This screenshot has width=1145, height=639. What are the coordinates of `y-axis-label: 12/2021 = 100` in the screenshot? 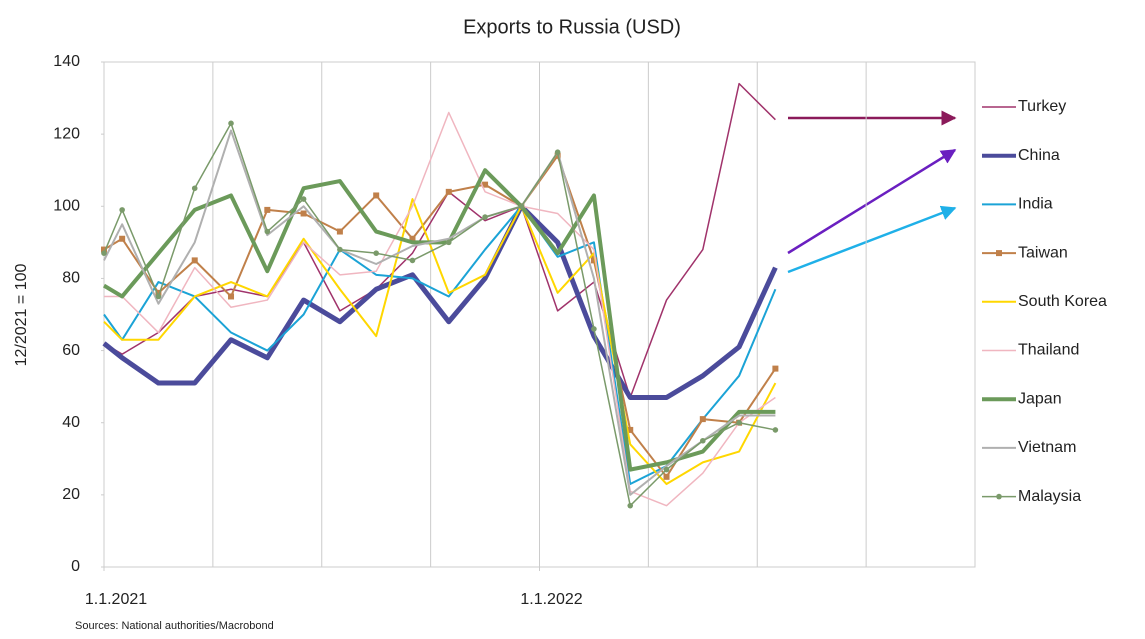 It's located at (21, 315).